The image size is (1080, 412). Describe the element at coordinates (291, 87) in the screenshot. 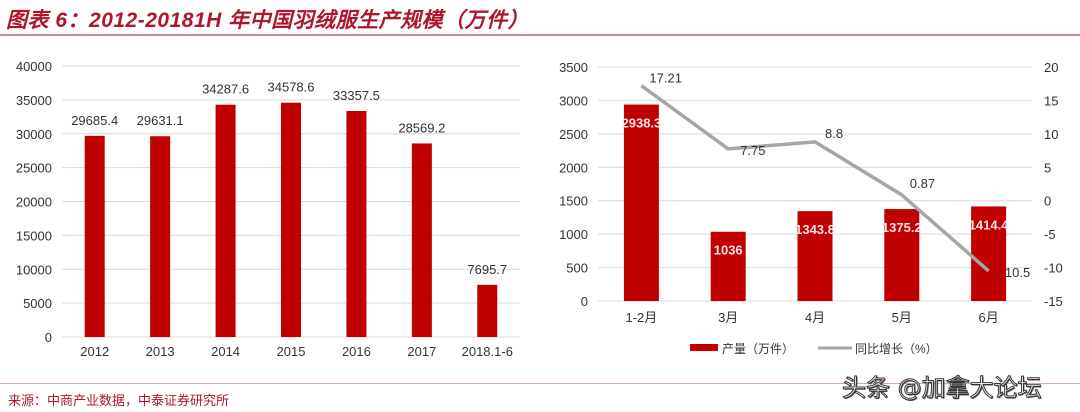

I see `bar-value-label: 34578.6` at that location.